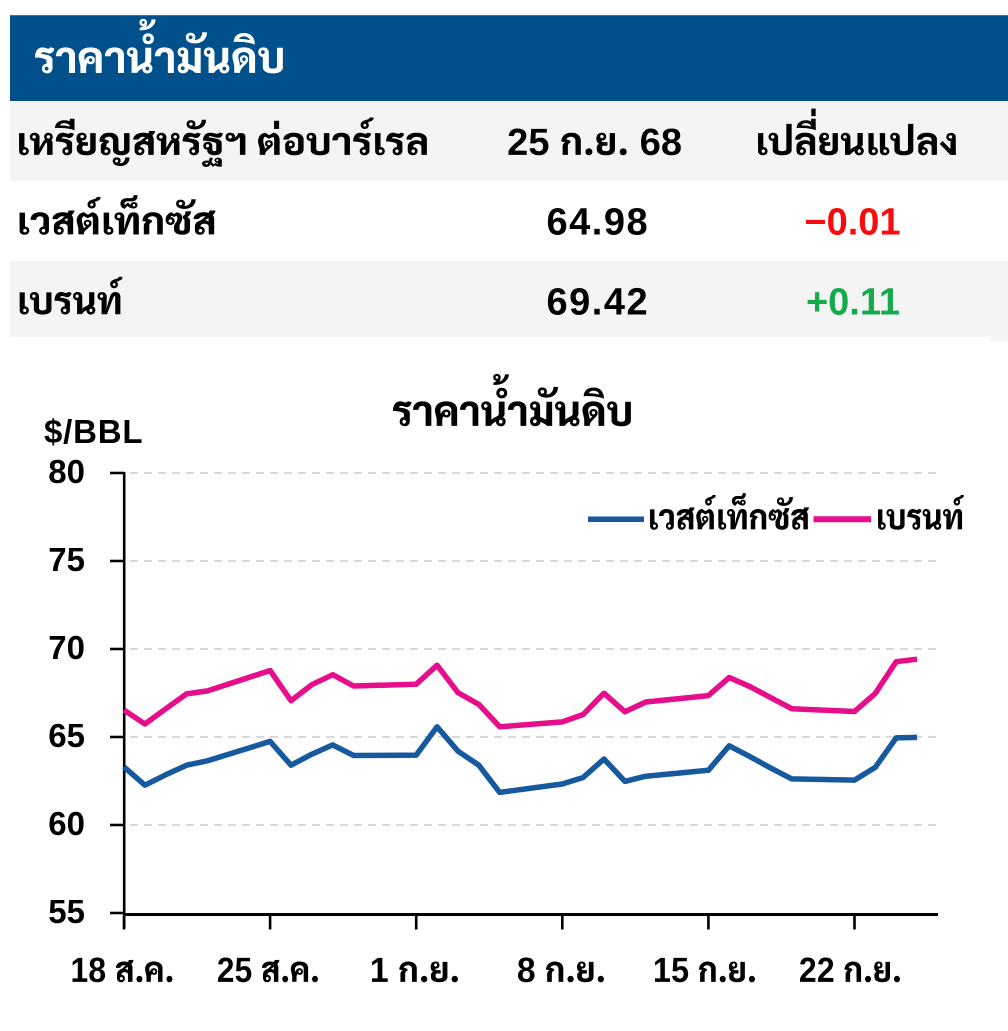  Describe the element at coordinates (598, 302) in the screenshot. I see `svg-text: 69.42` at that location.